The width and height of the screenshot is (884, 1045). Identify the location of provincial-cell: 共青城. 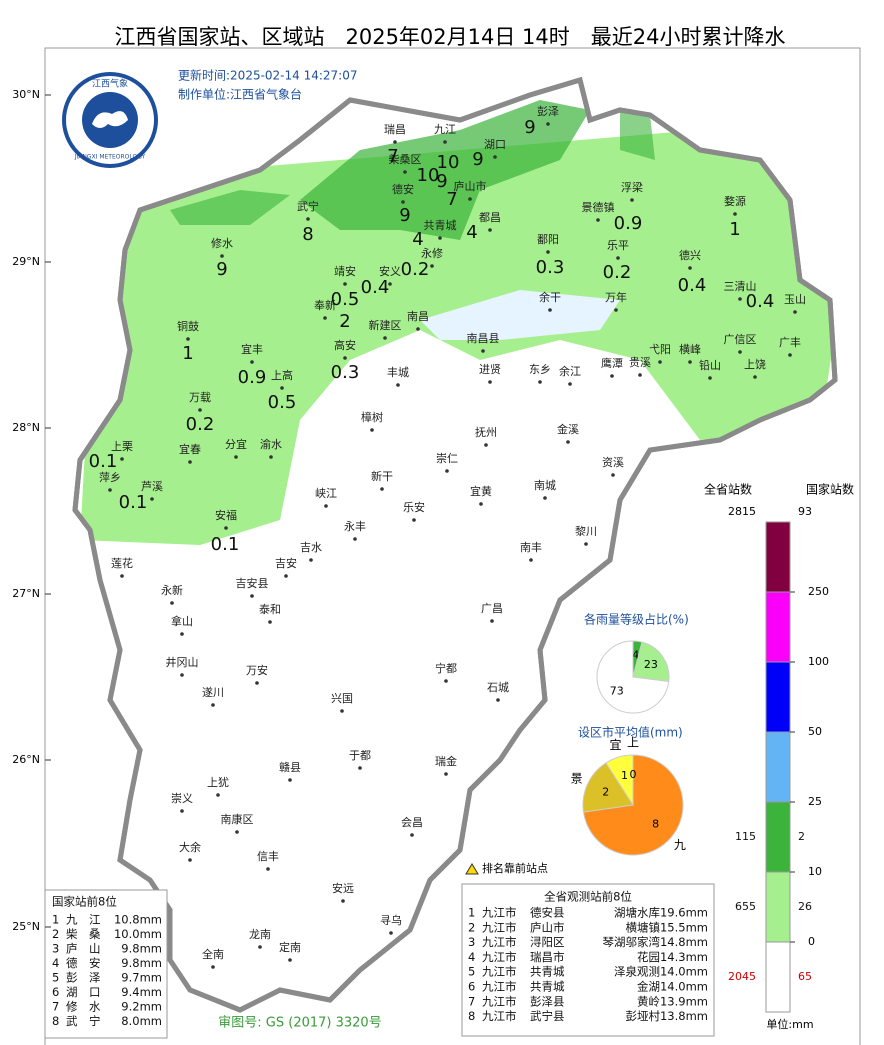
(547, 987).